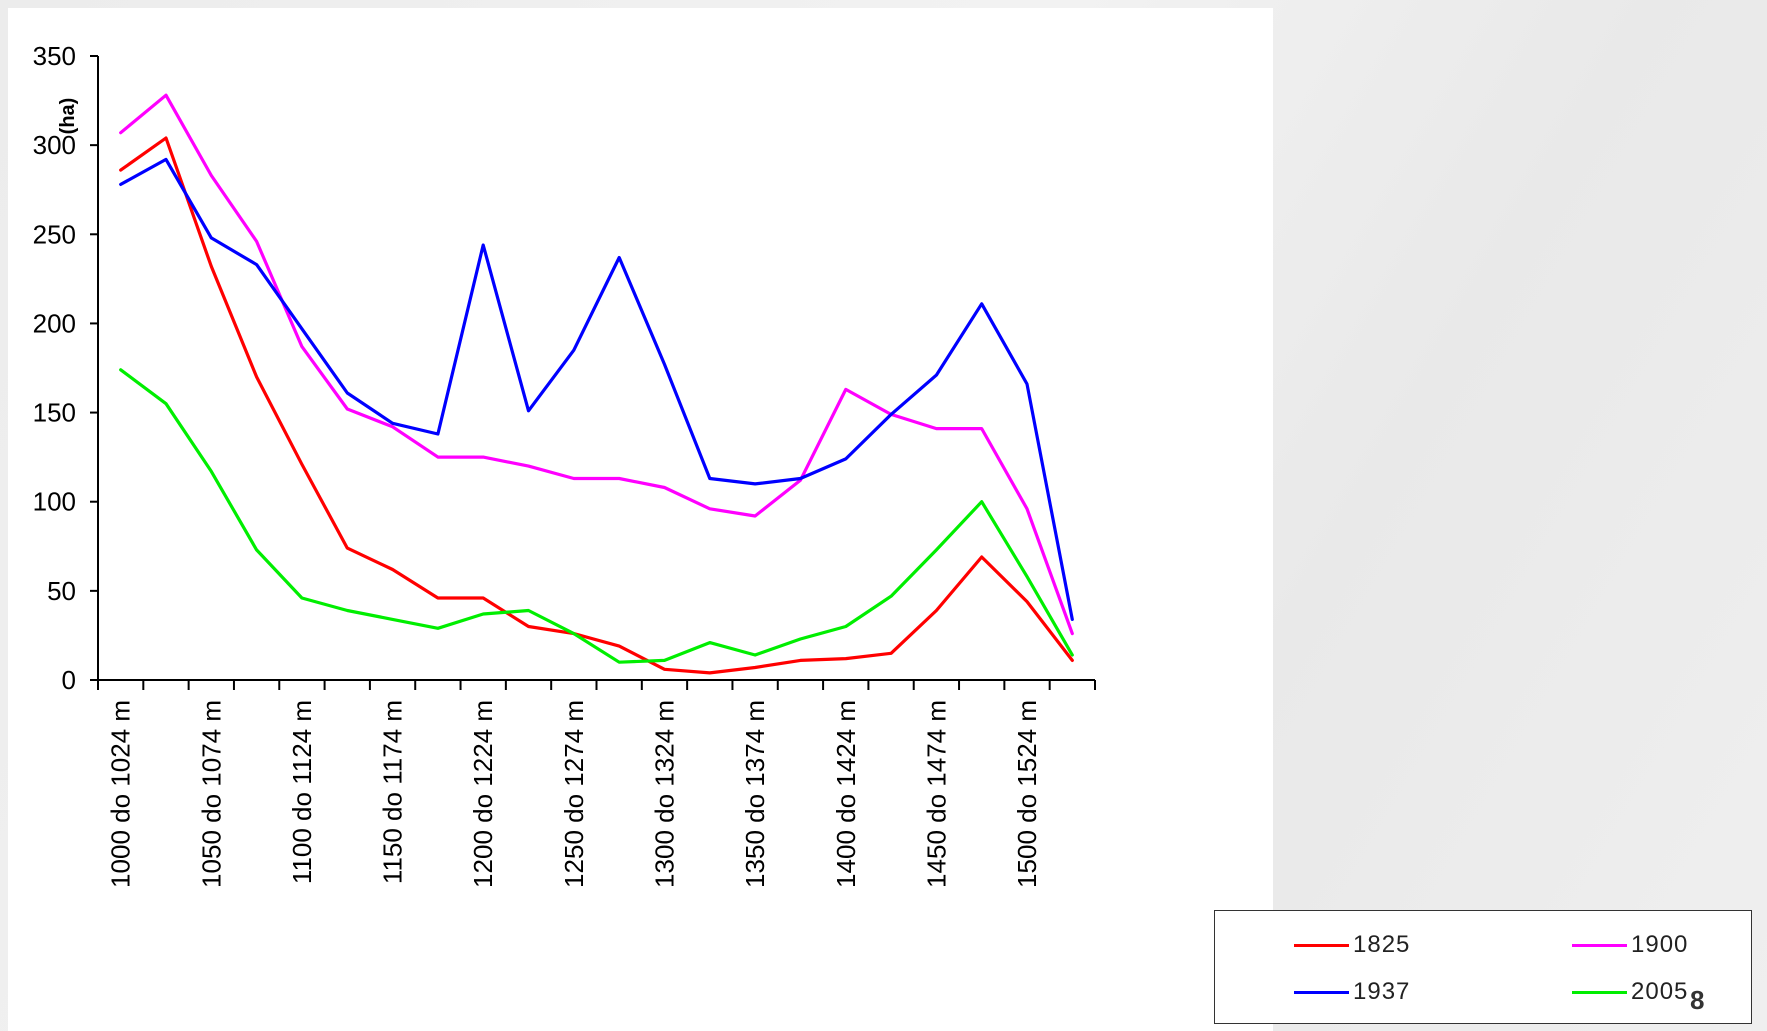  What do you see at coordinates (1352, 945) in the screenshot?
I see `legend-item-1825: 1825` at bounding box center [1352, 945].